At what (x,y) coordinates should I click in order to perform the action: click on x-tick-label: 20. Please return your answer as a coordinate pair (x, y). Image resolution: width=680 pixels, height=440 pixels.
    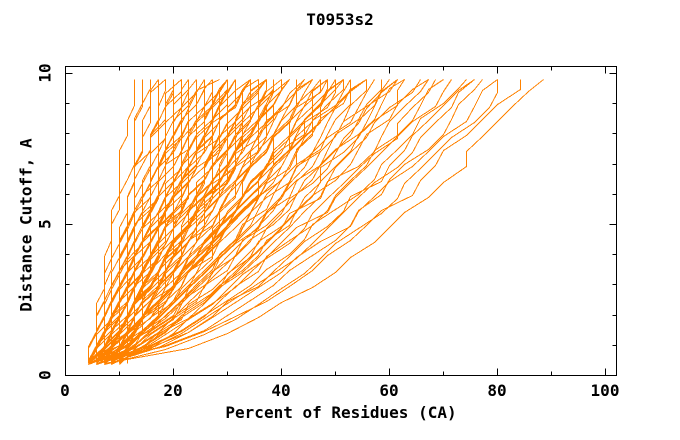
    Looking at the image, I should click on (173, 390).